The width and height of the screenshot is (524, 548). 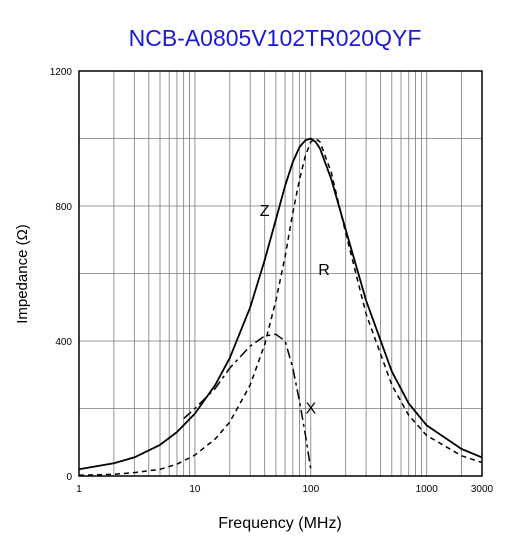 I want to click on y-tick-label: 0, so click(x=69, y=477).